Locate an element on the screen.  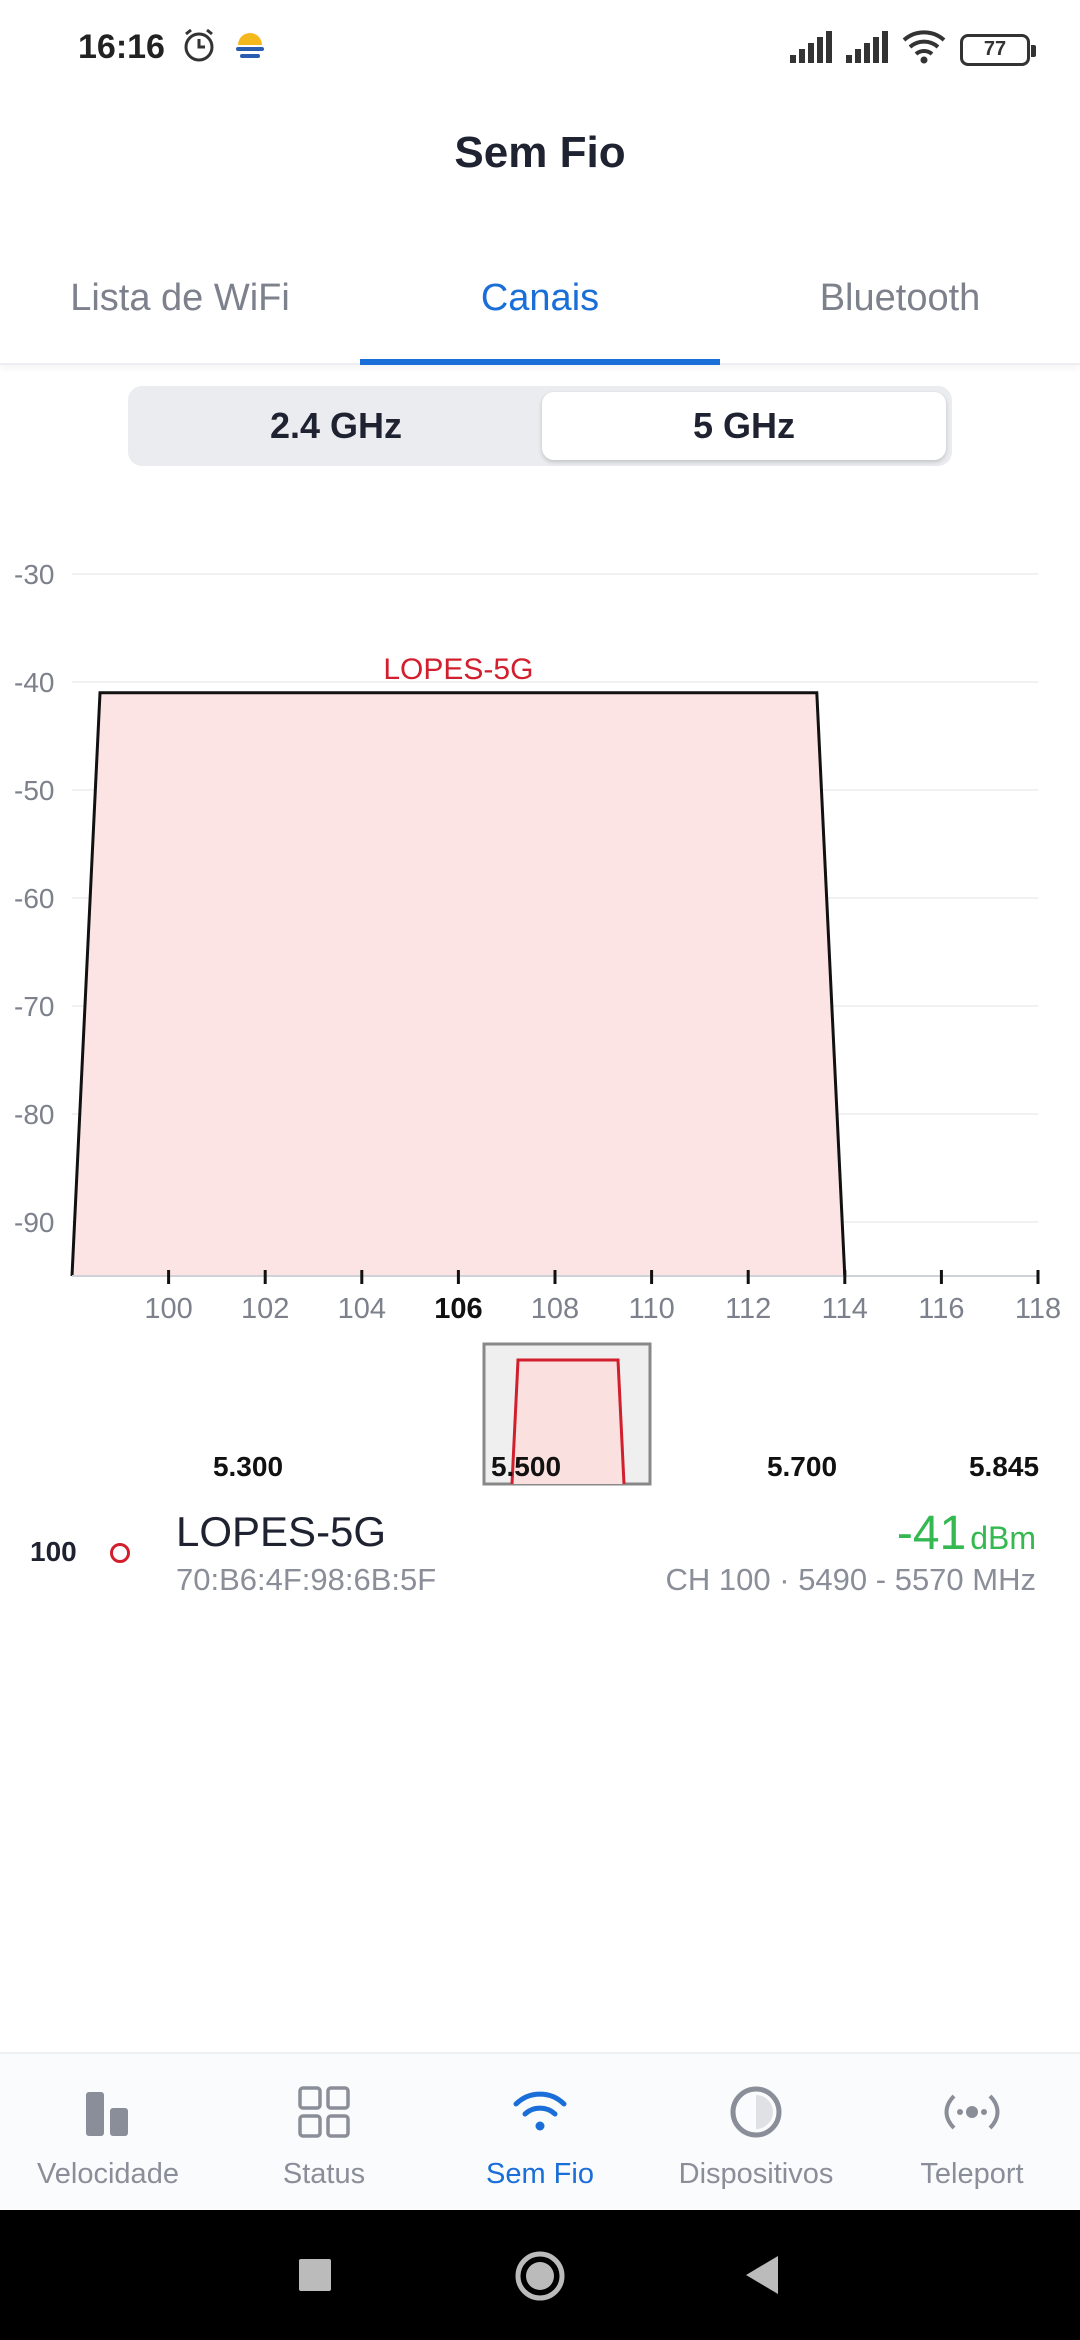
tab-bluetooth: Bluetooth is located at coordinates (900, 298).